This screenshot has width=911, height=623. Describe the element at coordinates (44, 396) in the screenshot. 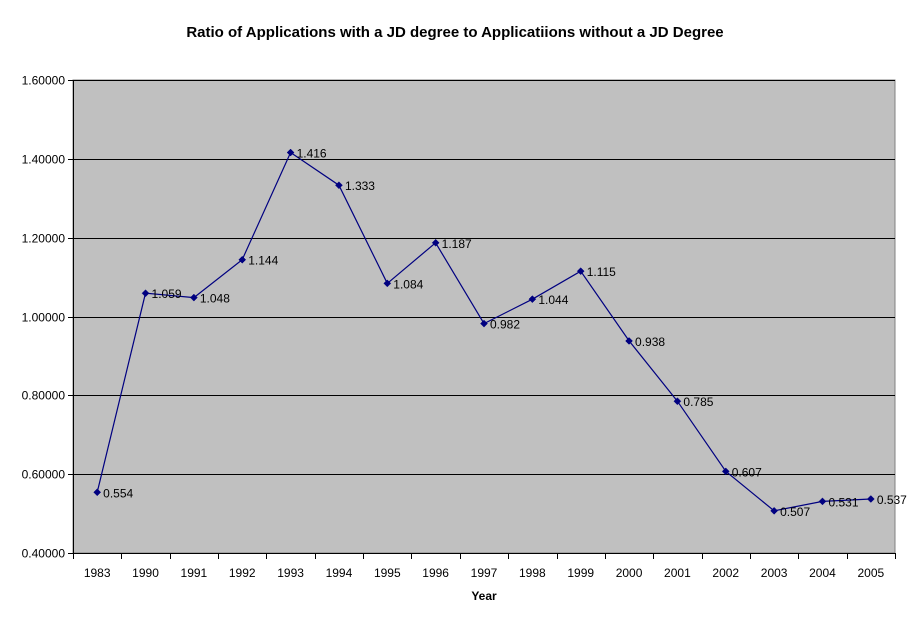

I see `y-tick-label: 0.80000` at that location.